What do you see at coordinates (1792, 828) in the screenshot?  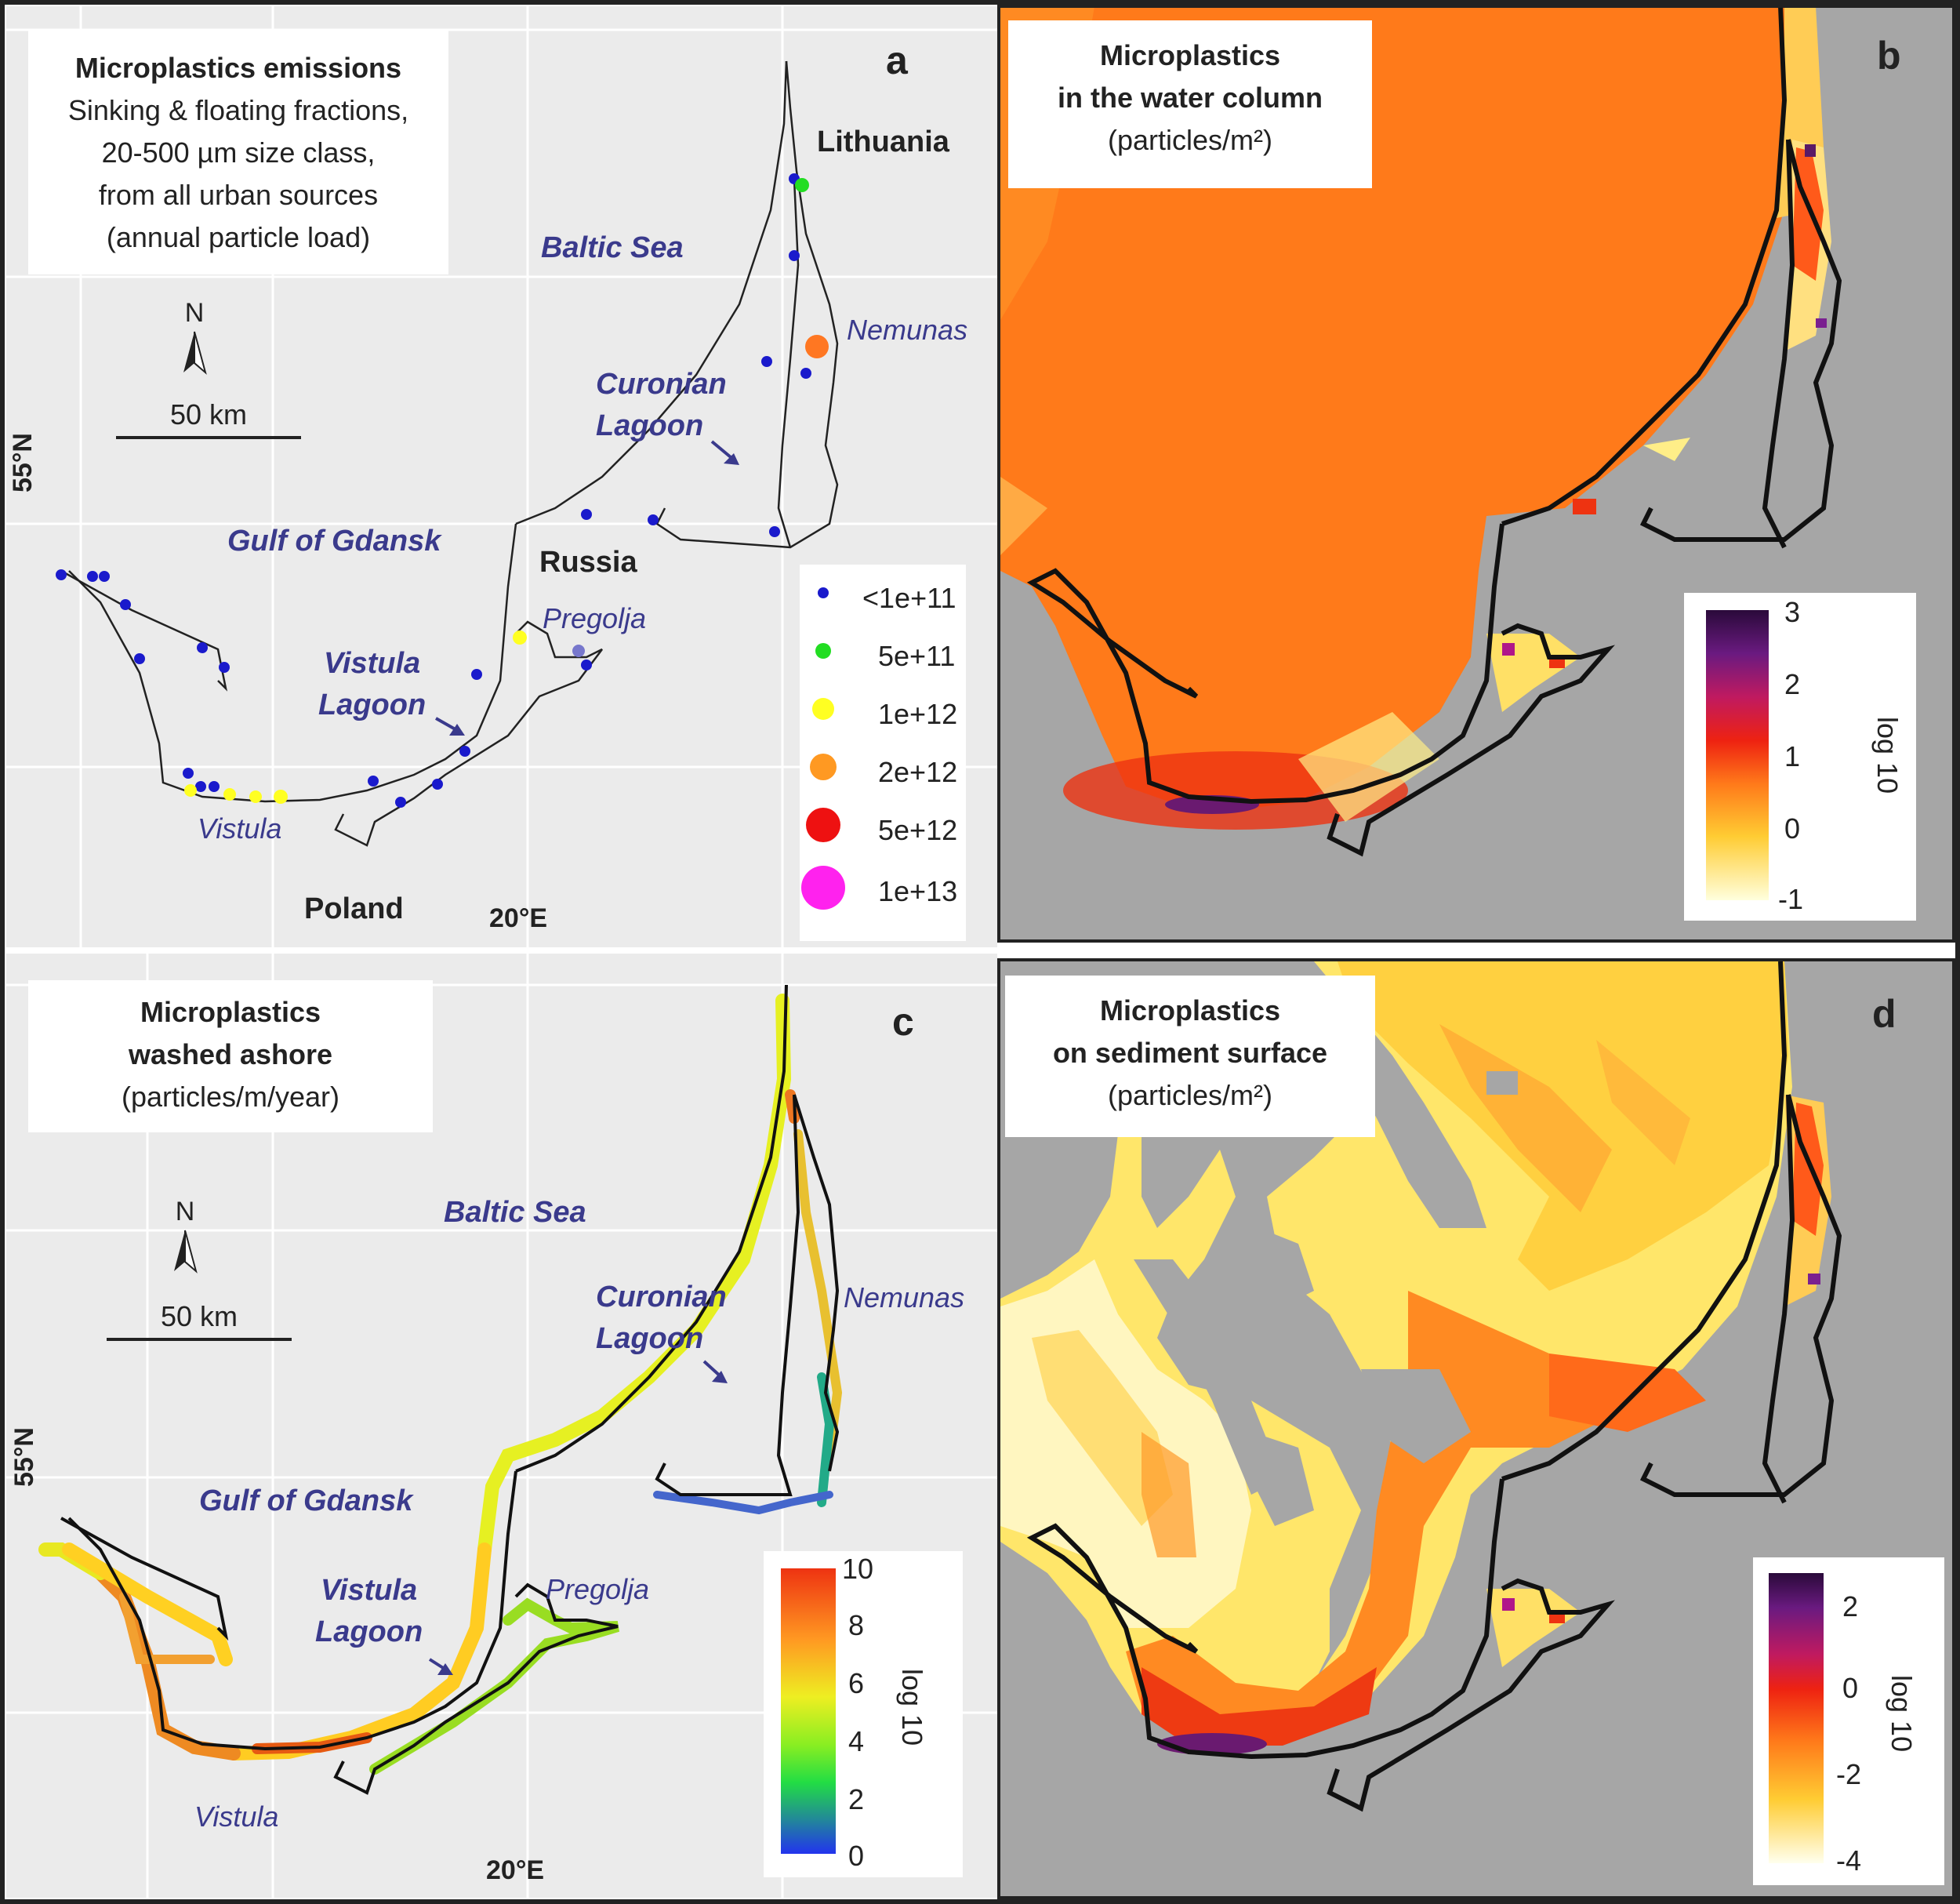 I see `colorbar-b-tick-0: 0` at bounding box center [1792, 828].